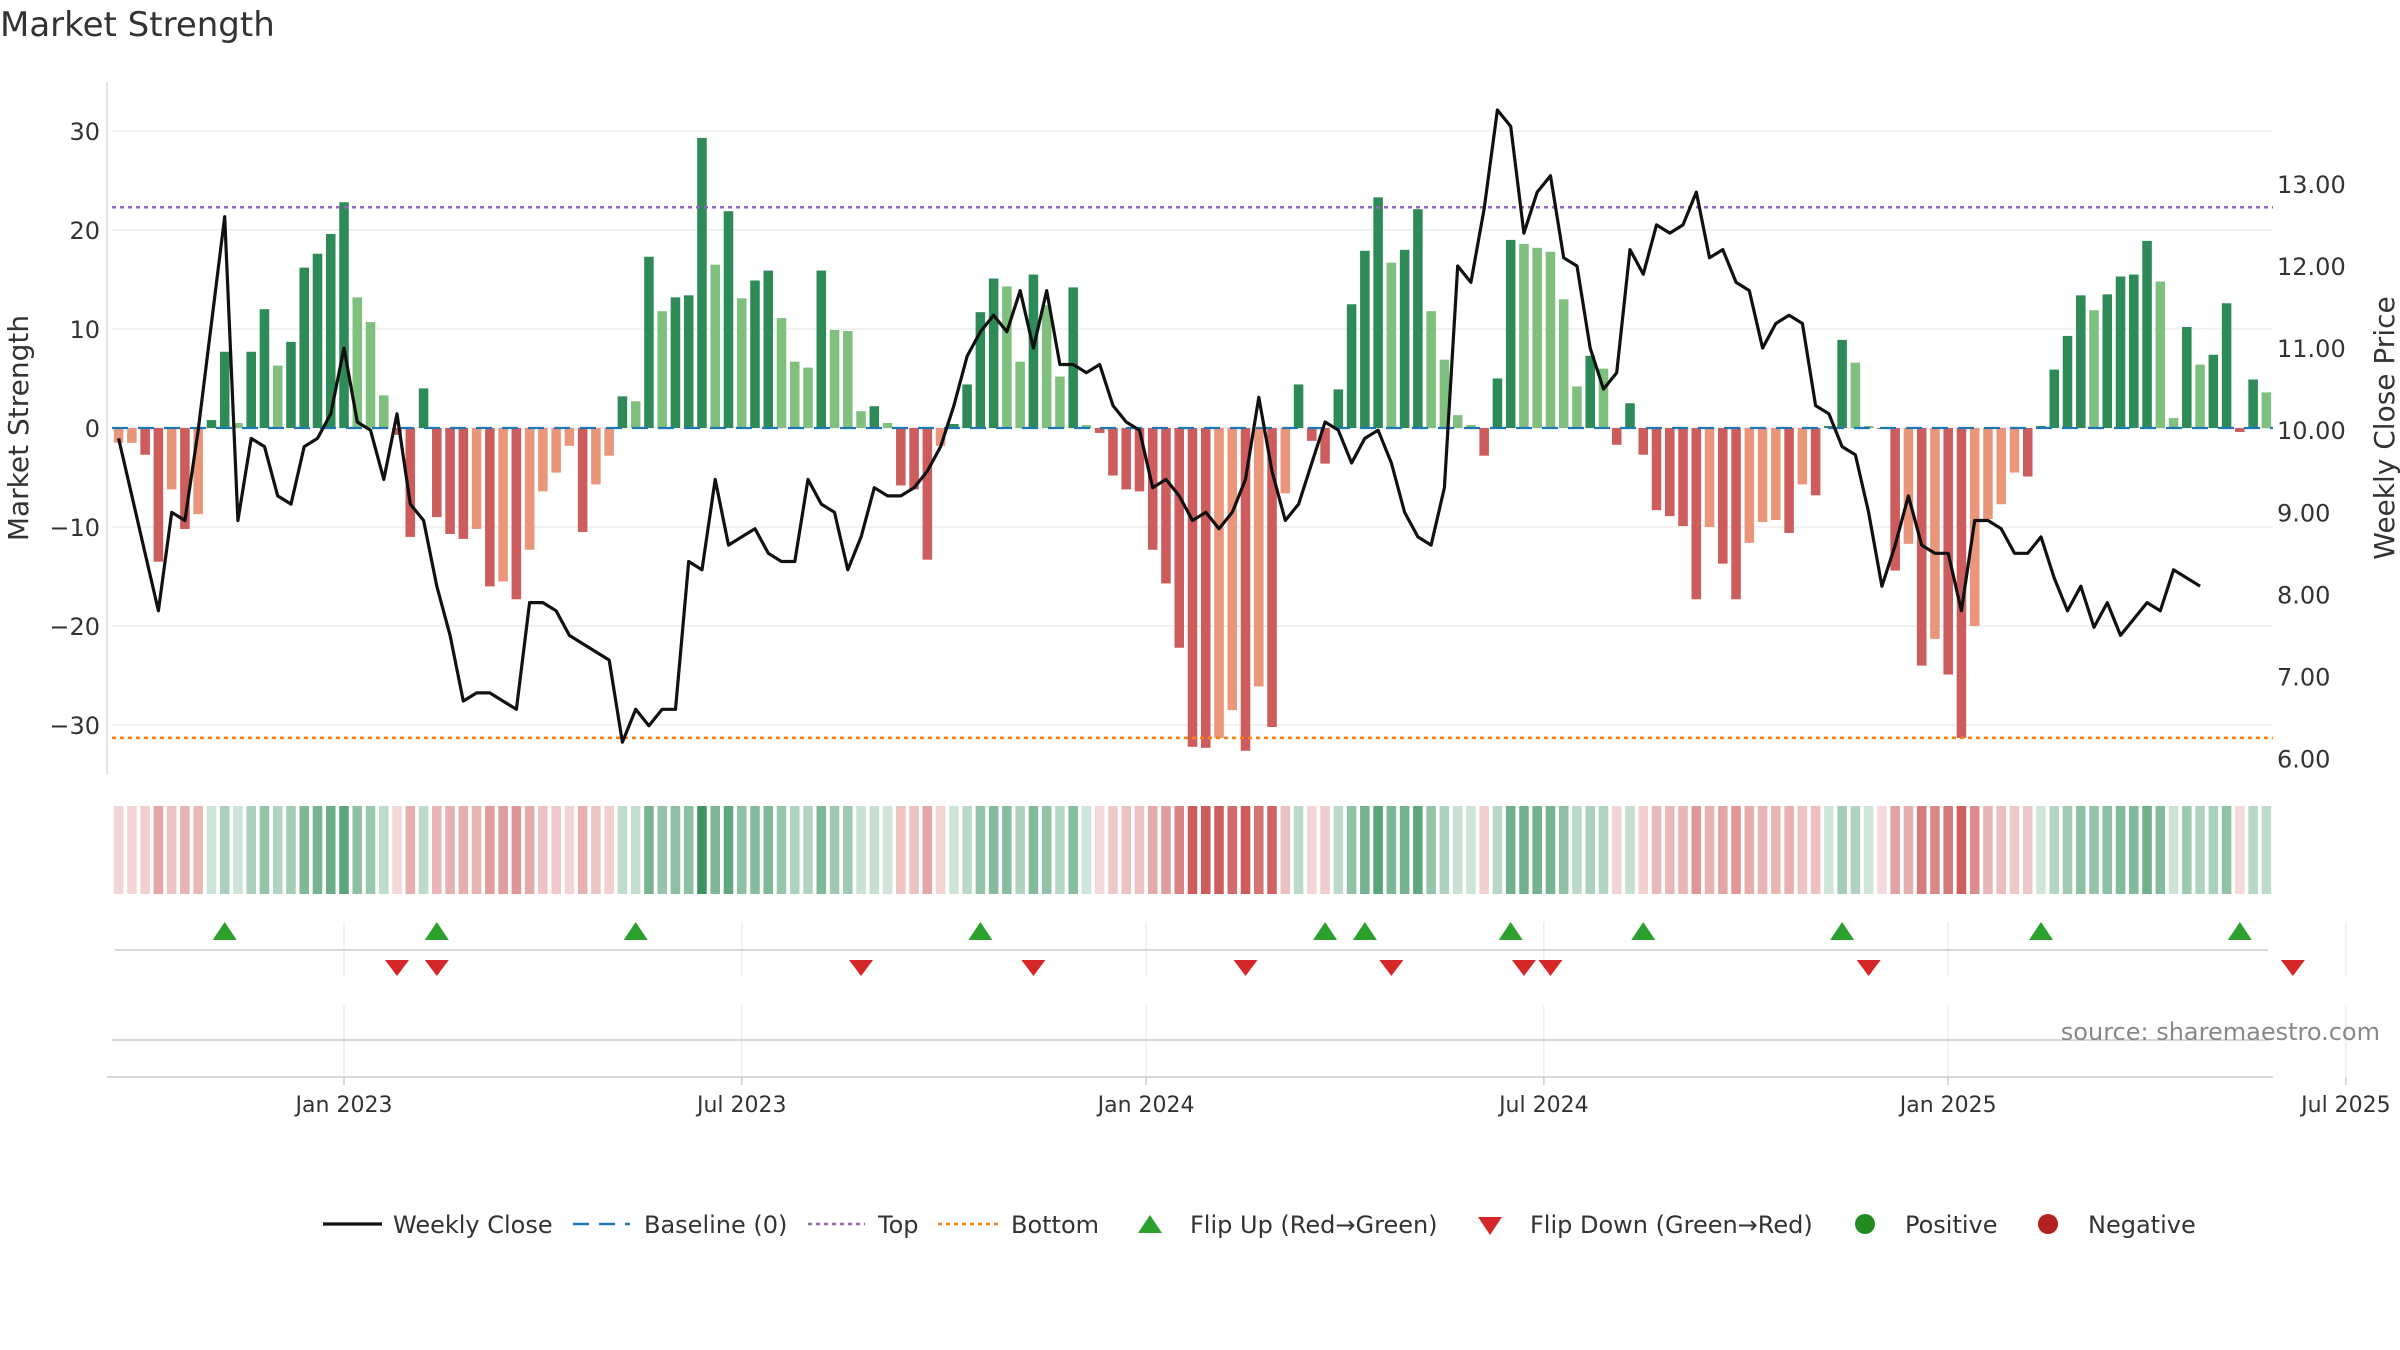 The image size is (2400, 1350). I want to click on legend-flip-down-icon, so click(1490, 1226).